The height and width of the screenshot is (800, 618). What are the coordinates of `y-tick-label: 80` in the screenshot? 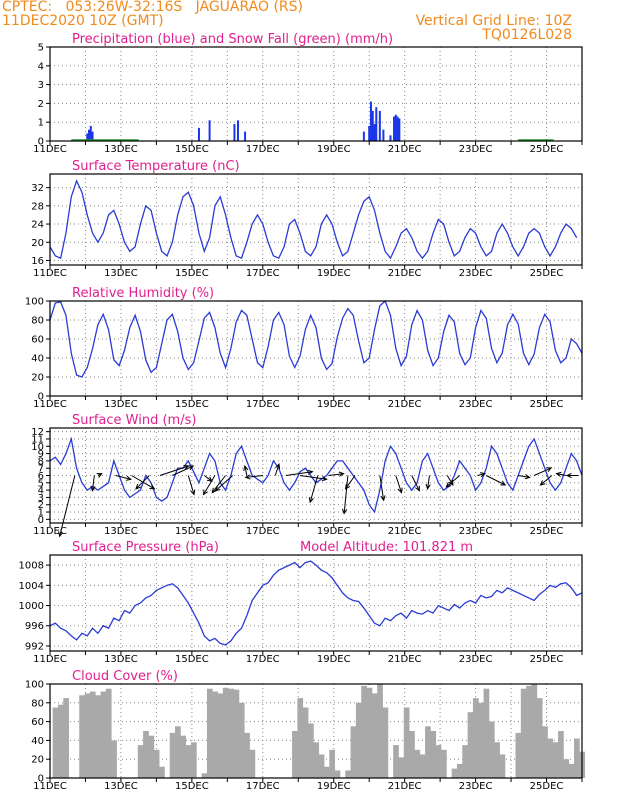 It's located at (37, 703).